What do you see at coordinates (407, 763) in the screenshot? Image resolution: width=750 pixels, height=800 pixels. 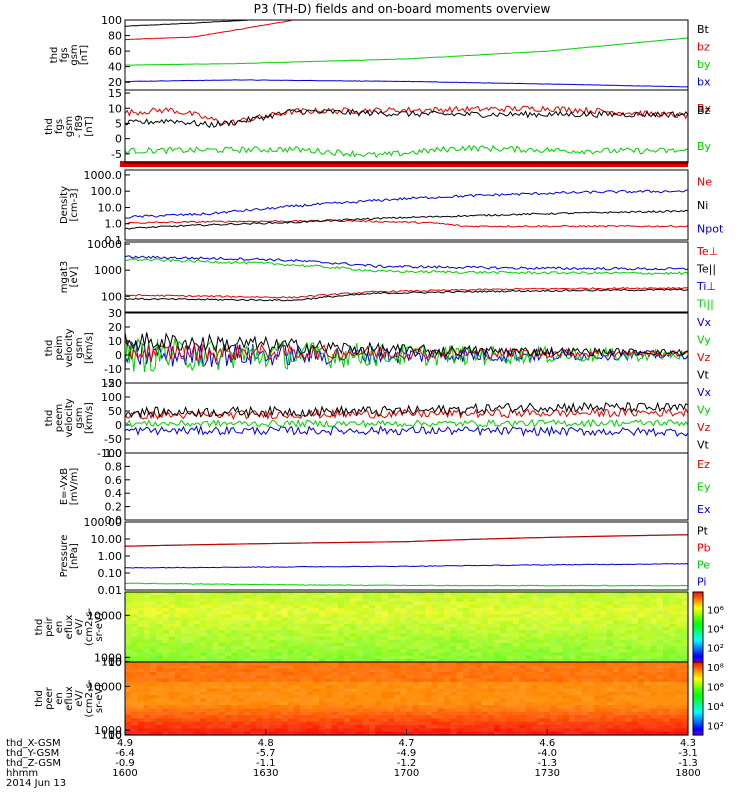 I see `x-tick-label: -1.2` at bounding box center [407, 763].